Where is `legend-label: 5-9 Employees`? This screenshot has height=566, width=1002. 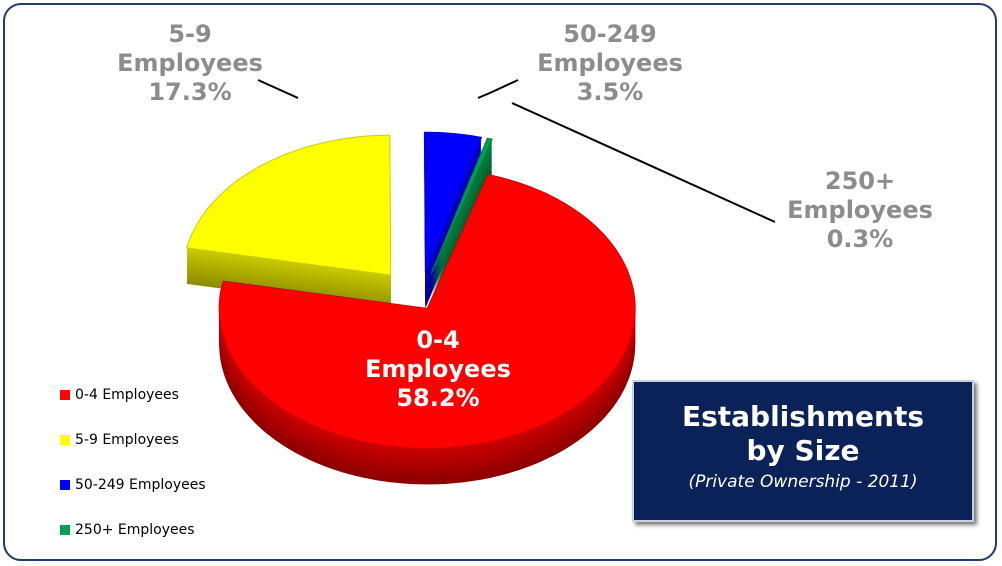
legend-label: 5-9 Employees is located at coordinates (127, 440).